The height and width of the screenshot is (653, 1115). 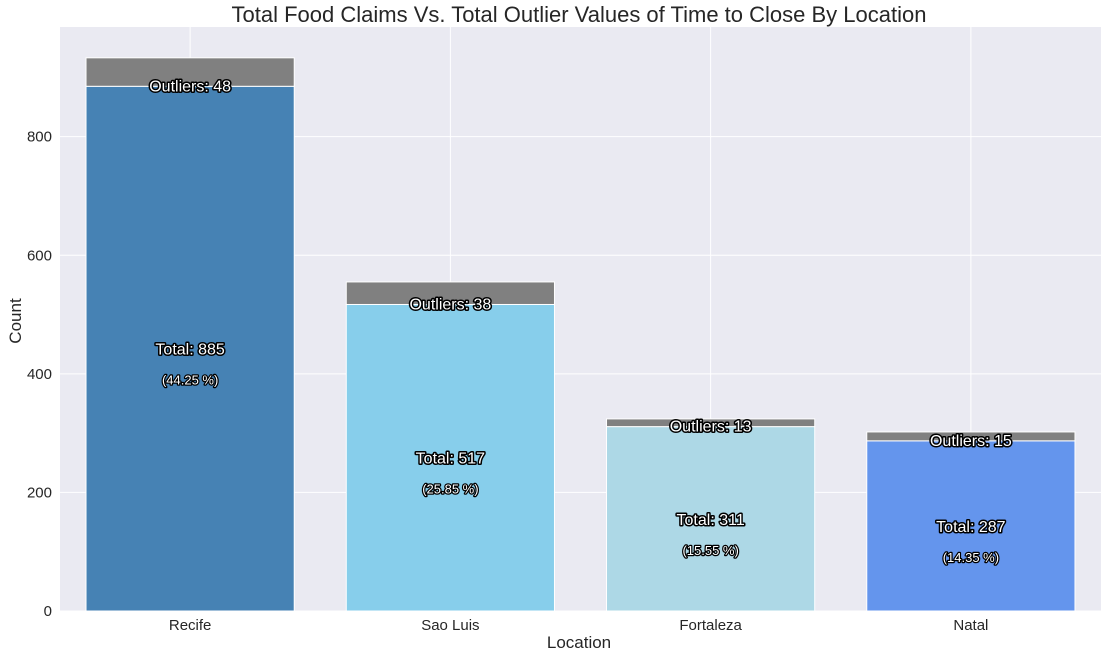 I want to click on percent-label: (25.85 %), so click(x=450, y=489).